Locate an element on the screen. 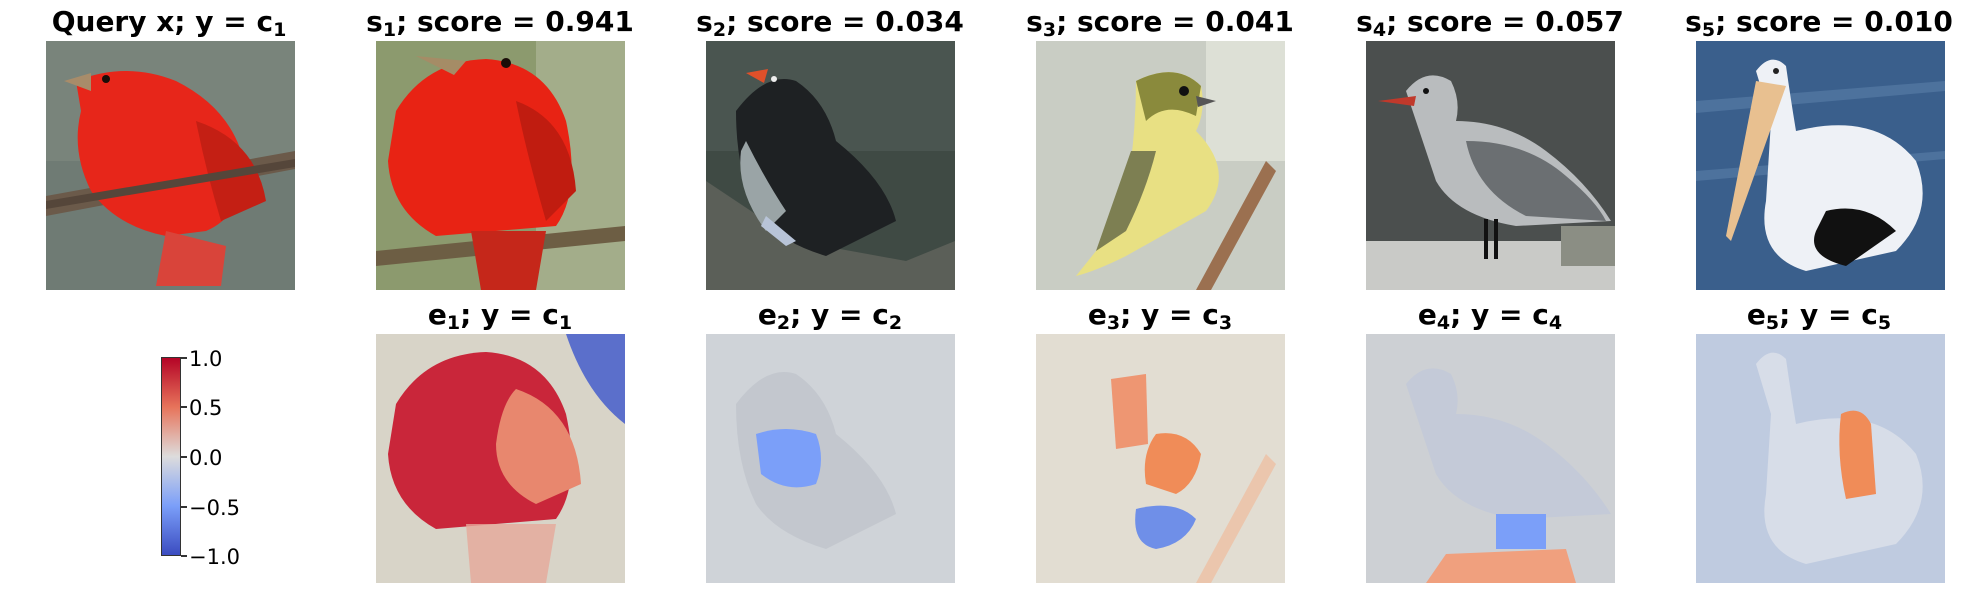 This screenshot has width=1963, height=591. colorbar-tick-label: −1.0 is located at coordinates (214, 557).